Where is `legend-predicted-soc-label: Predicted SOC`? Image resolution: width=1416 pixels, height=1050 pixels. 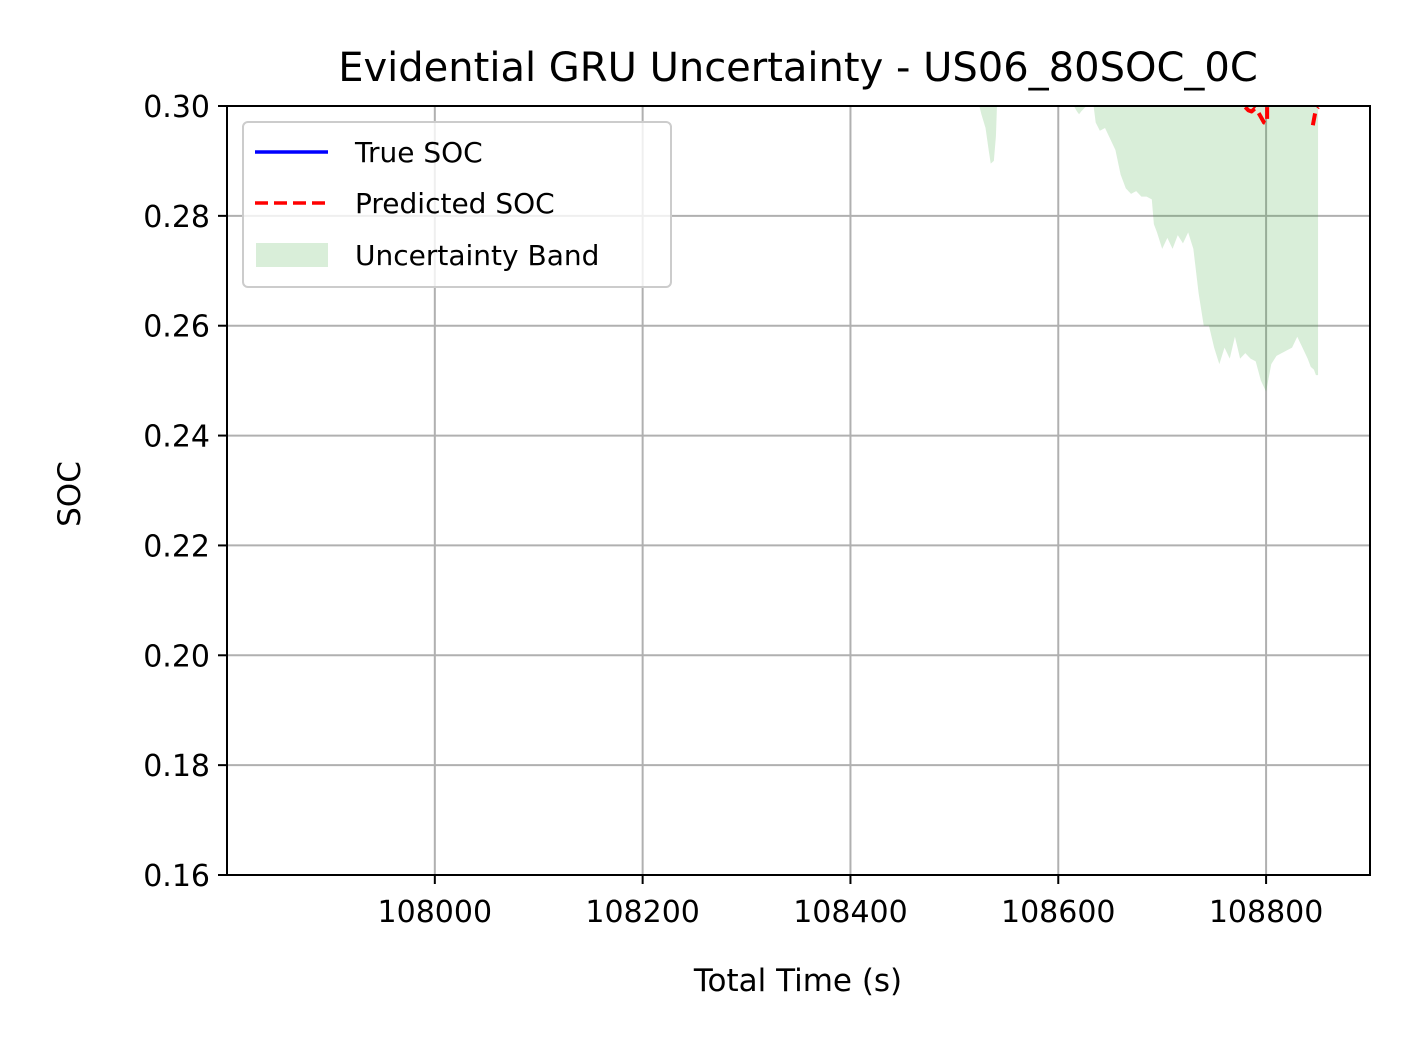 legend-predicted-soc-label: Predicted SOC is located at coordinates (455, 203).